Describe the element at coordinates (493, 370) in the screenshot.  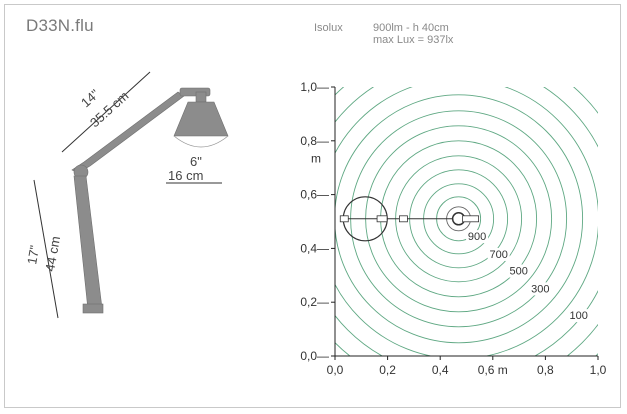
I see `x-tick-label: 0,6 m` at that location.